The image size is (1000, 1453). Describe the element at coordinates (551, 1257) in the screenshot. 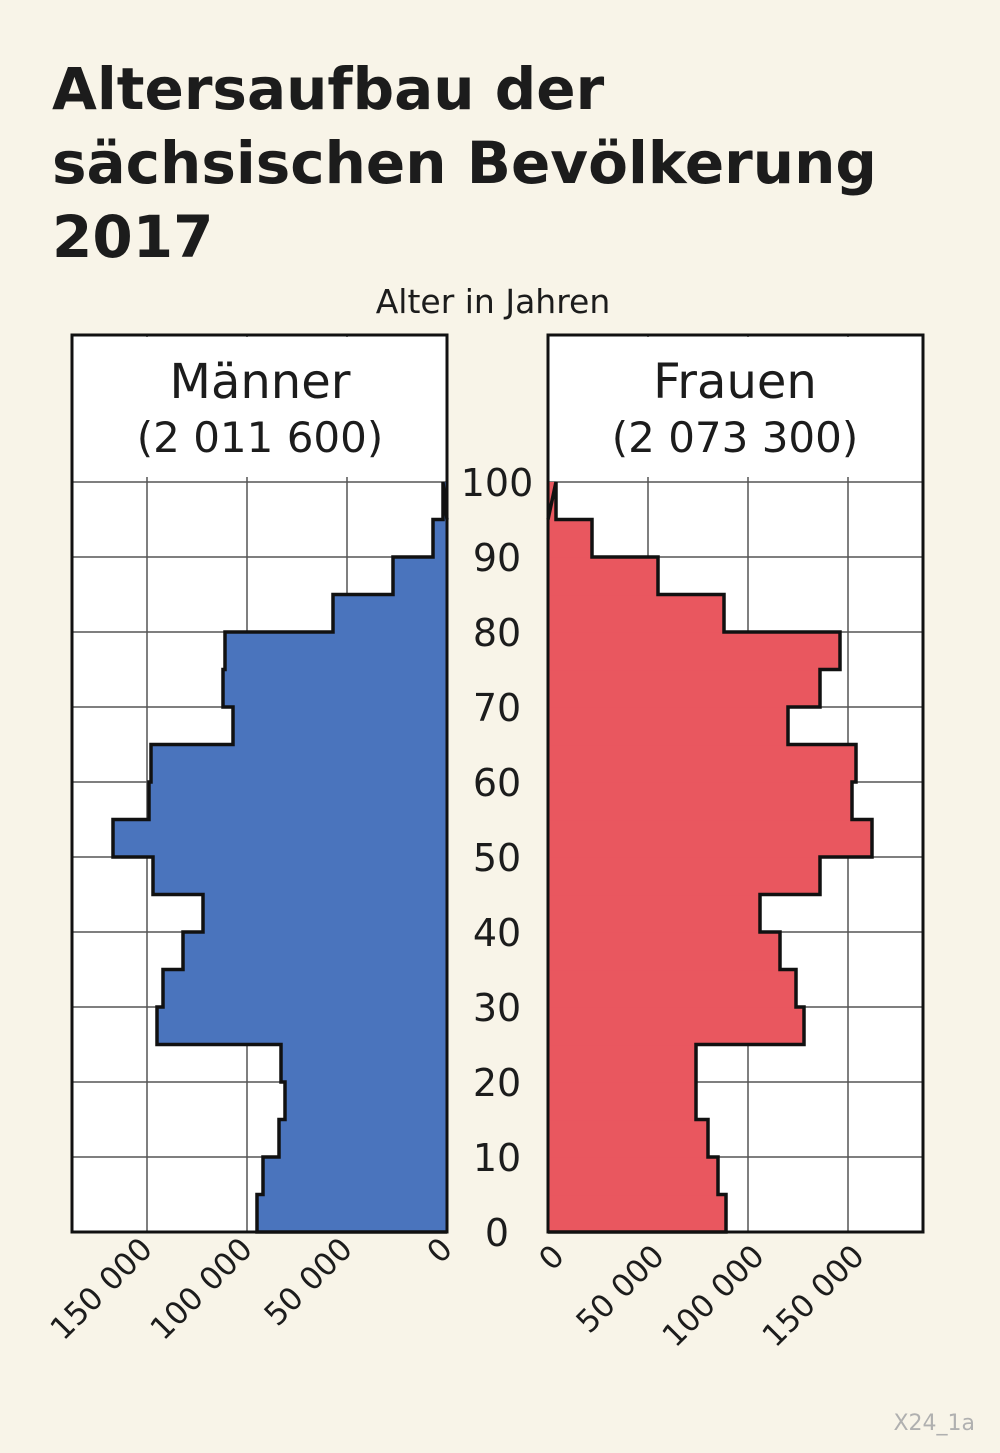

I see `x-tick-label-women: 0` at that location.